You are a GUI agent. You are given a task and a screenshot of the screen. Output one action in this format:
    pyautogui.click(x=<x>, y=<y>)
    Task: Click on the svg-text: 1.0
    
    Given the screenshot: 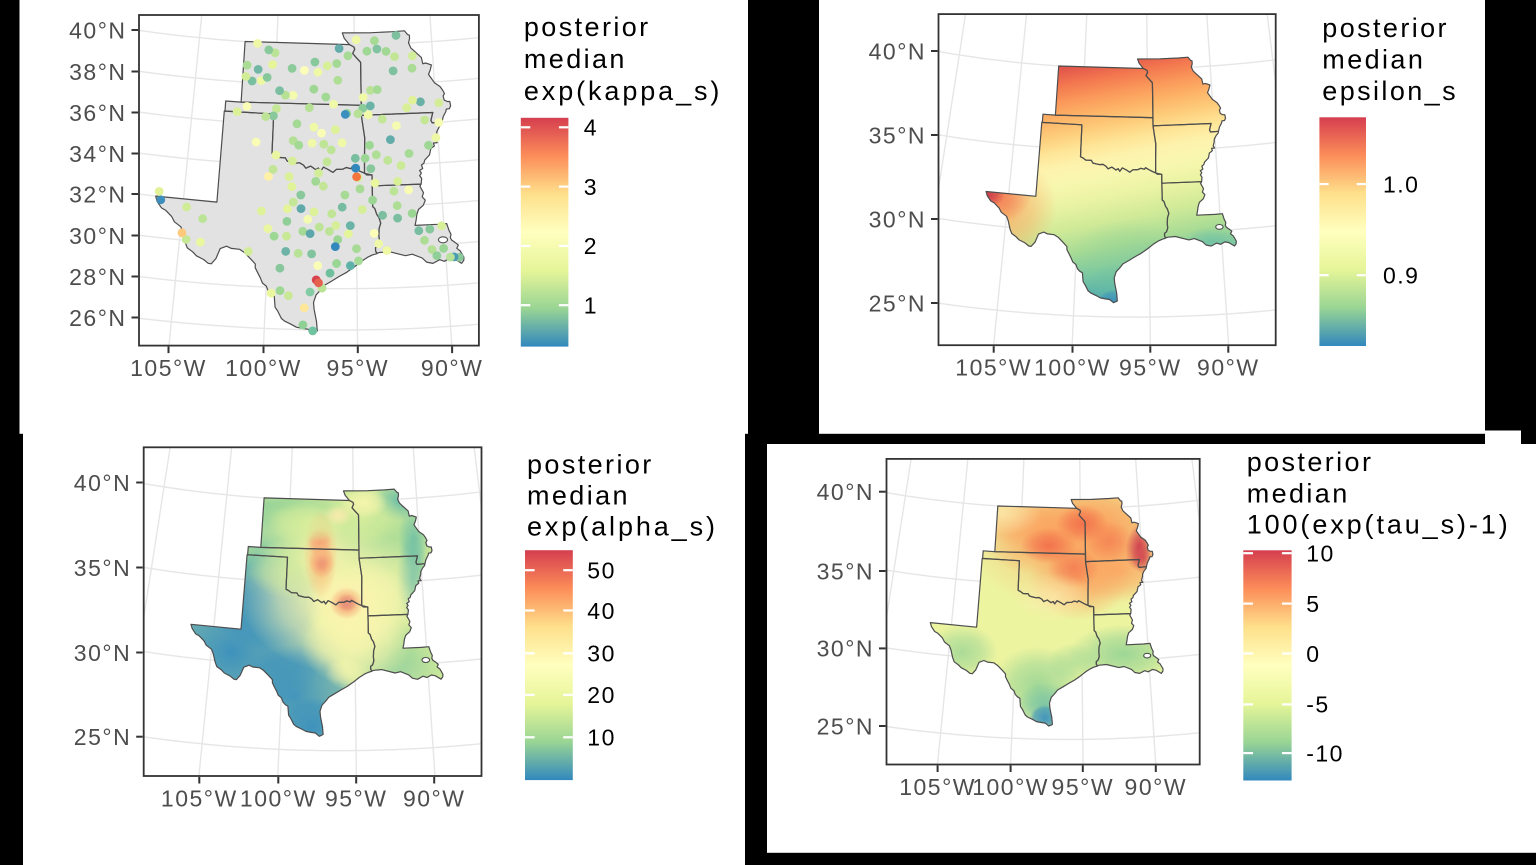 What is the action you would take?
    pyautogui.click(x=1401, y=184)
    